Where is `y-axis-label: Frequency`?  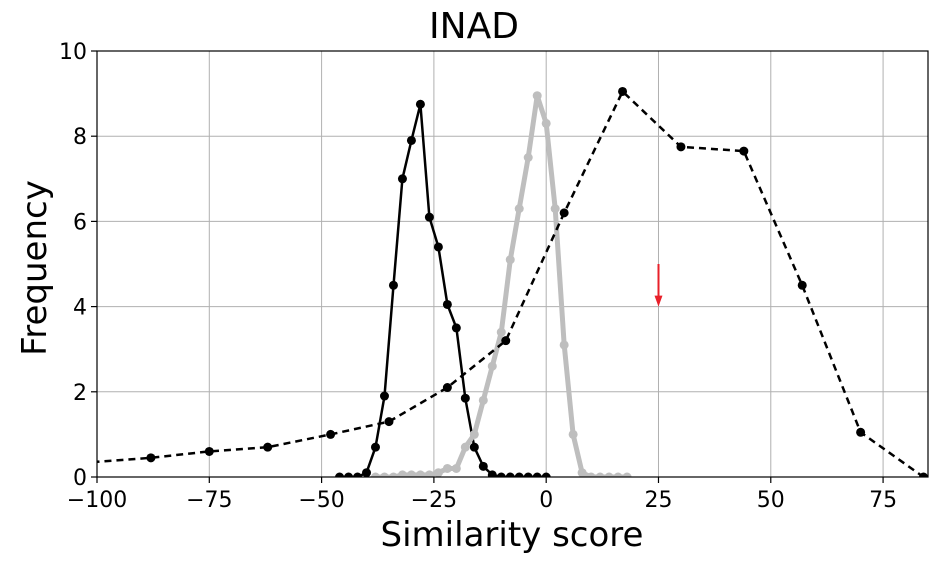 y-axis-label: Frequency is located at coordinates (35, 268).